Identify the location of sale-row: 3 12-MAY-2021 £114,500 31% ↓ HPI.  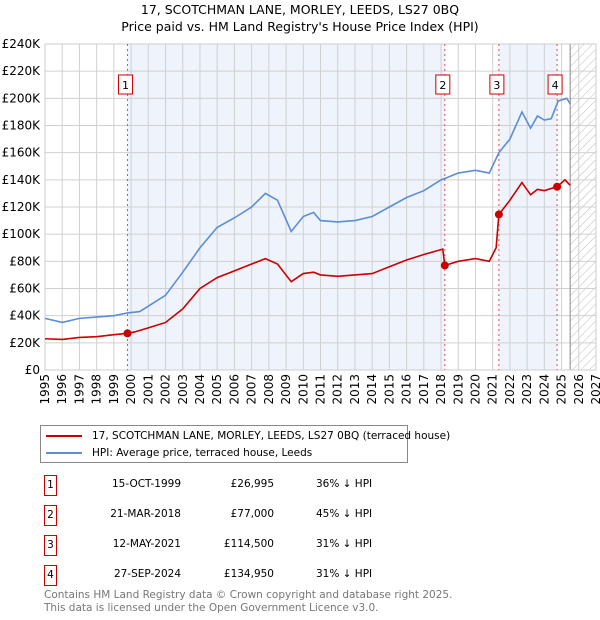
(254, 545).